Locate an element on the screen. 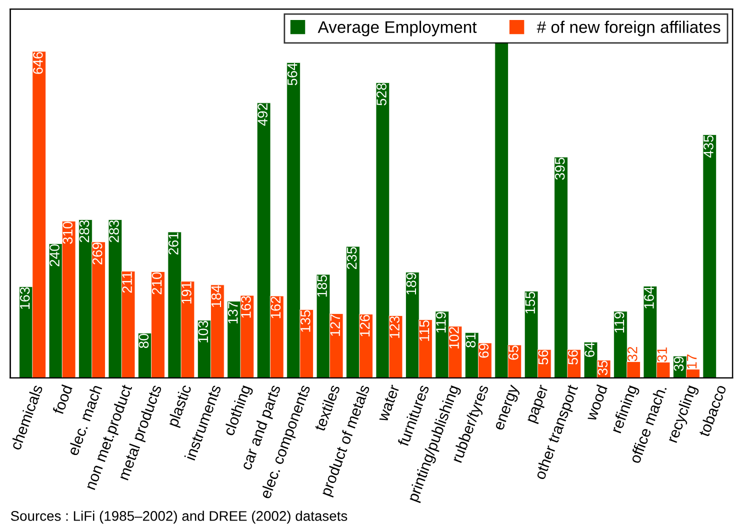 Image resolution: width=734 pixels, height=530 pixels. data-label: 646 is located at coordinates (38, 63).